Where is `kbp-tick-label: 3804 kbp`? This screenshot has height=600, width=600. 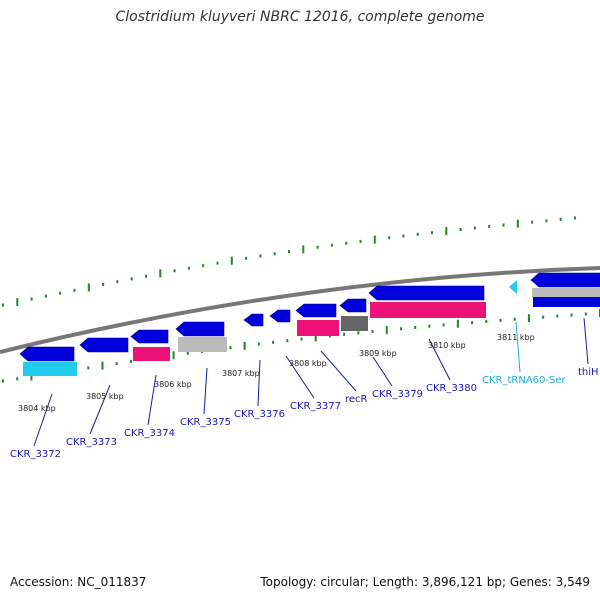
kbp-tick-label: 3804 kbp is located at coordinates (37, 408).